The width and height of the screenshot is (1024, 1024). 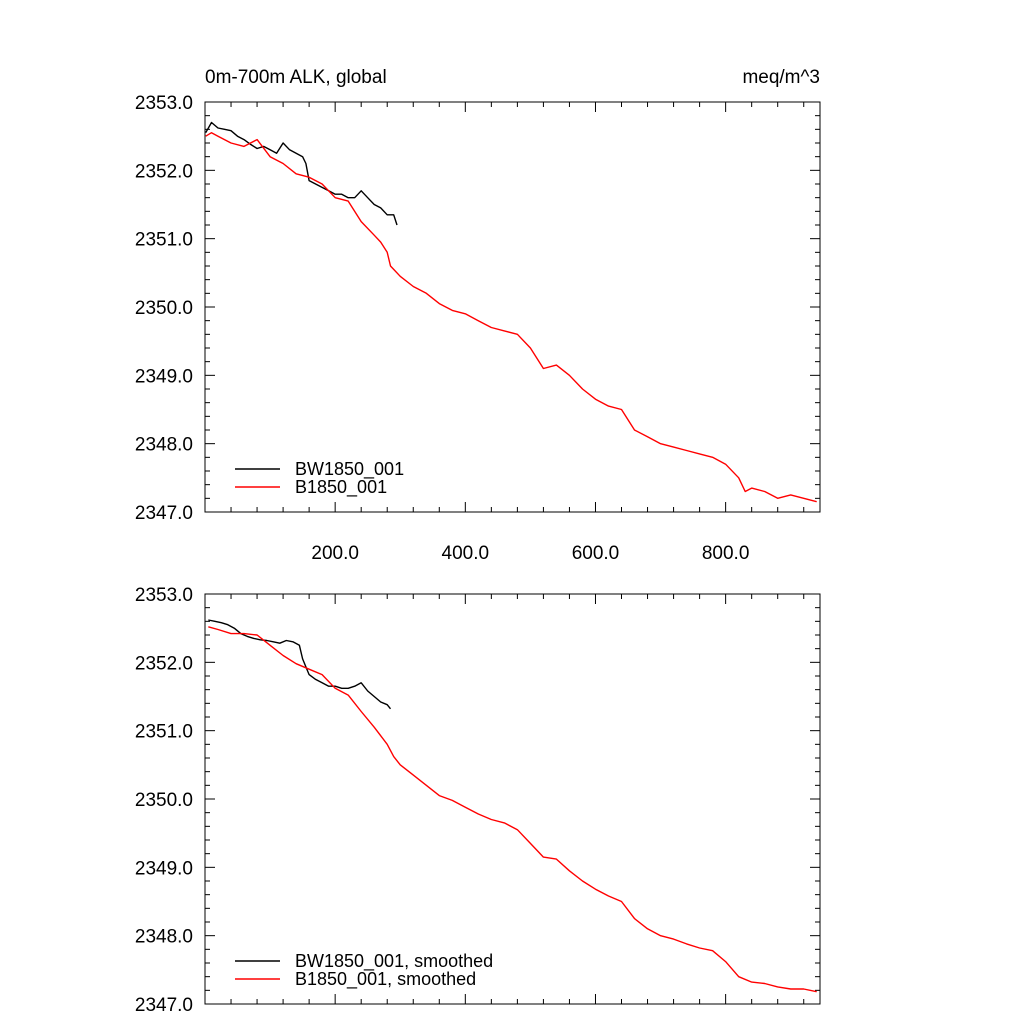 What do you see at coordinates (296, 77) in the screenshot?
I see `chart-title: 0m-700m ALK, global` at bounding box center [296, 77].